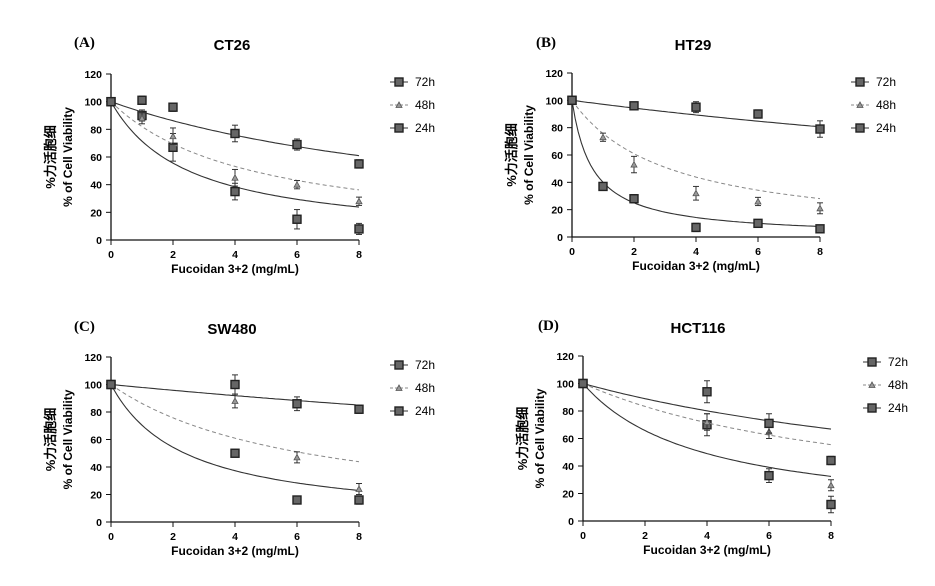  I want to click on panel-title: HT29, so click(693, 45).